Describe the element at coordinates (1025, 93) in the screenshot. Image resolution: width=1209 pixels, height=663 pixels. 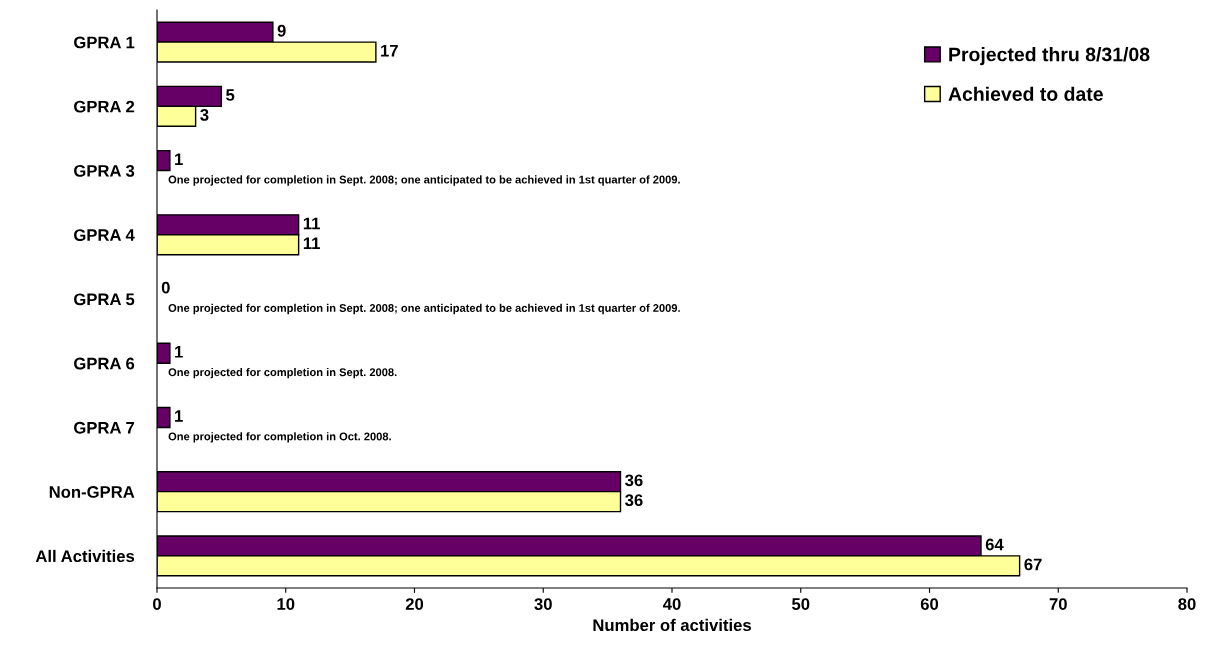
I see `legend-label: Achieved to date` at that location.